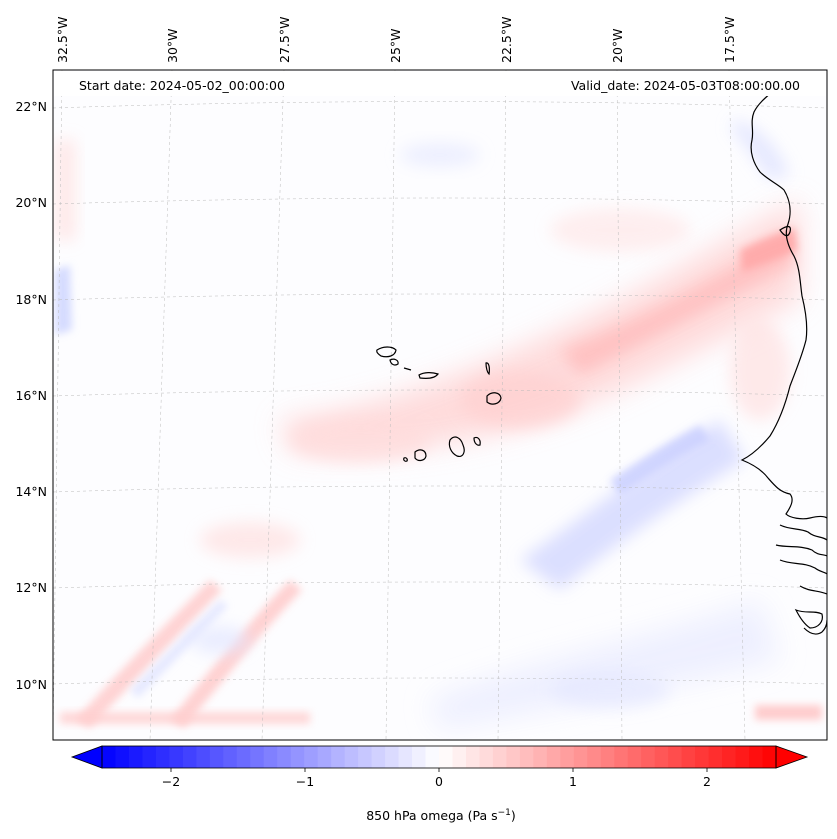 The width and height of the screenshot is (837, 839). Describe the element at coordinates (58, 405) in the screenshot. I see `meridian-32-5w` at that location.